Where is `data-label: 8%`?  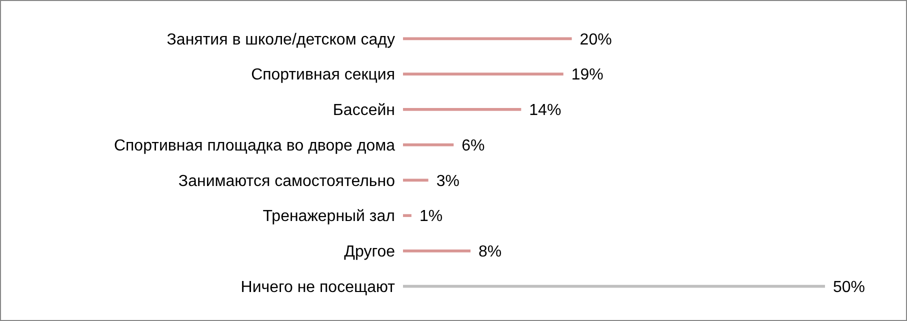
data-label: 8% is located at coordinates (490, 252).